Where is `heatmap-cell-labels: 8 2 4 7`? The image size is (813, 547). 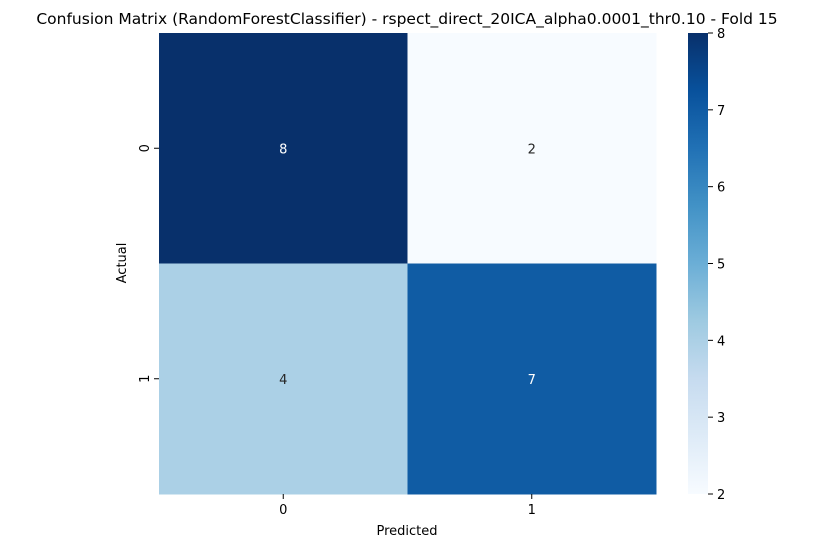 heatmap-cell-labels: 8 2 4 7 is located at coordinates (407, 265).